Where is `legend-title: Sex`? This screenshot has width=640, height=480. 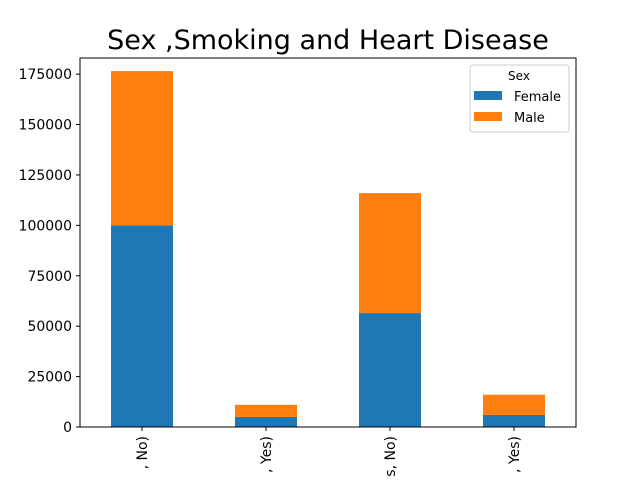 legend-title: Sex is located at coordinates (519, 76).